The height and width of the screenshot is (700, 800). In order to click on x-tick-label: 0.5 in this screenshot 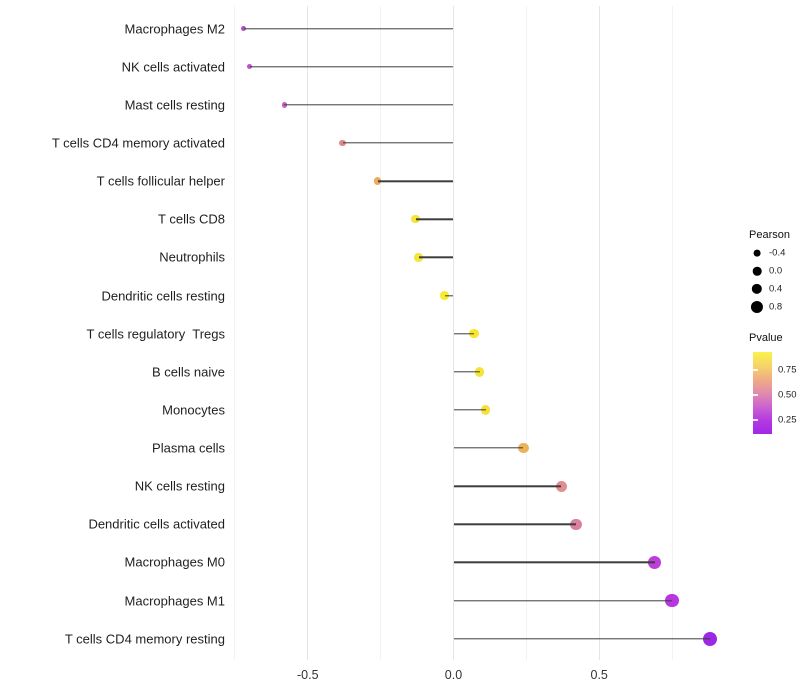, I will do `click(599, 675)`.